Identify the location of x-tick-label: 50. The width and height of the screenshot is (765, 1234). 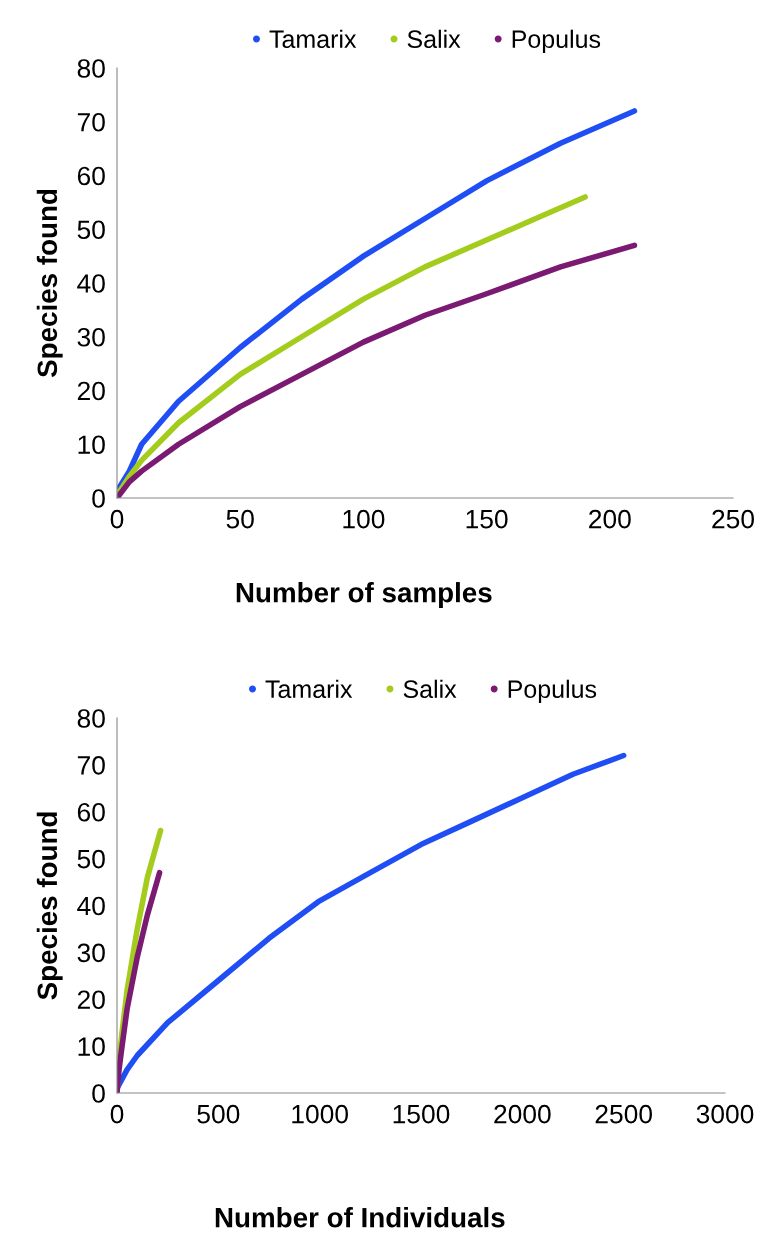
(240, 519).